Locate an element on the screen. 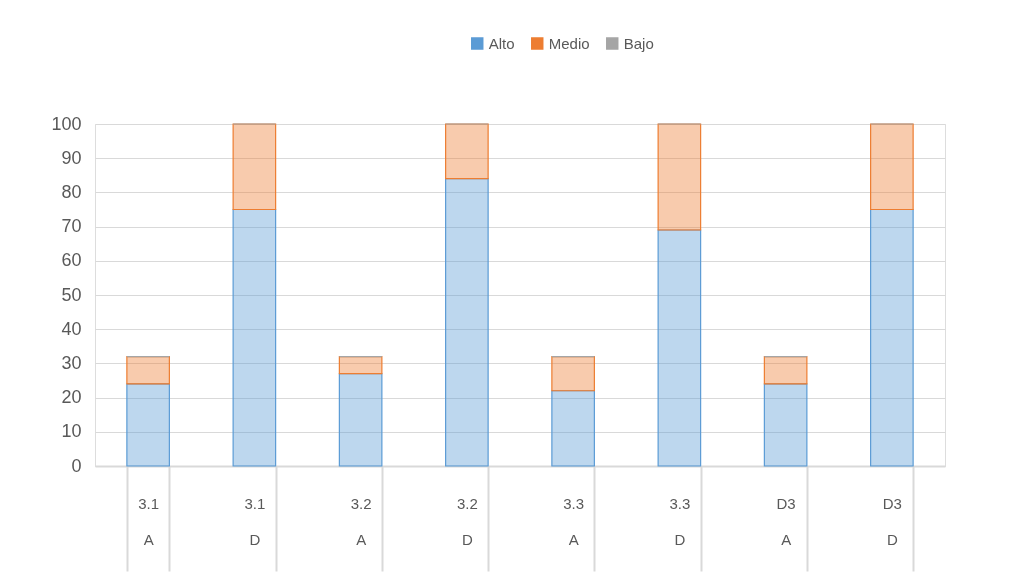 This screenshot has width=1011, height=581. category-label: D3 D is located at coordinates (892, 521).